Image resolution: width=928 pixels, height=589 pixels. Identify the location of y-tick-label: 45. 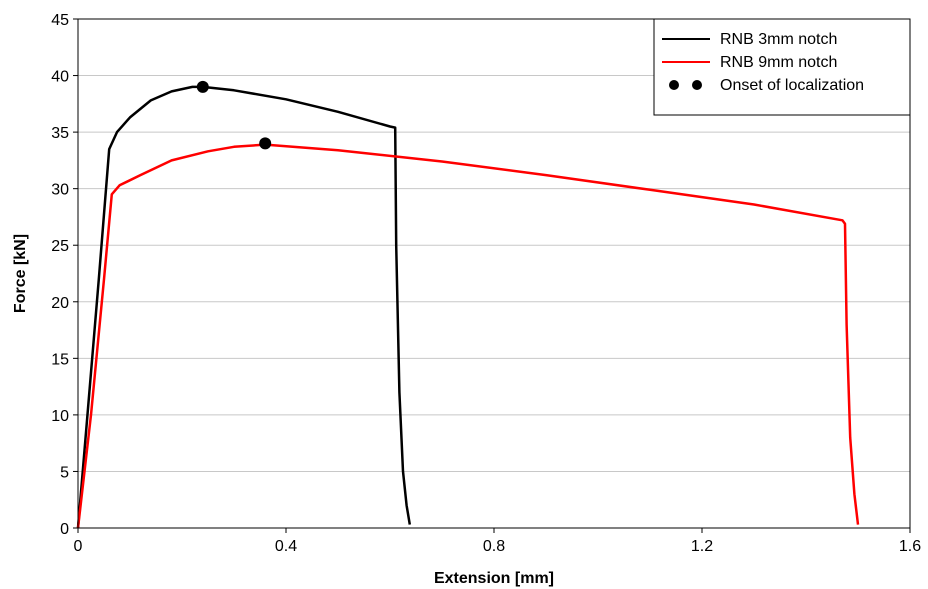
(60, 20).